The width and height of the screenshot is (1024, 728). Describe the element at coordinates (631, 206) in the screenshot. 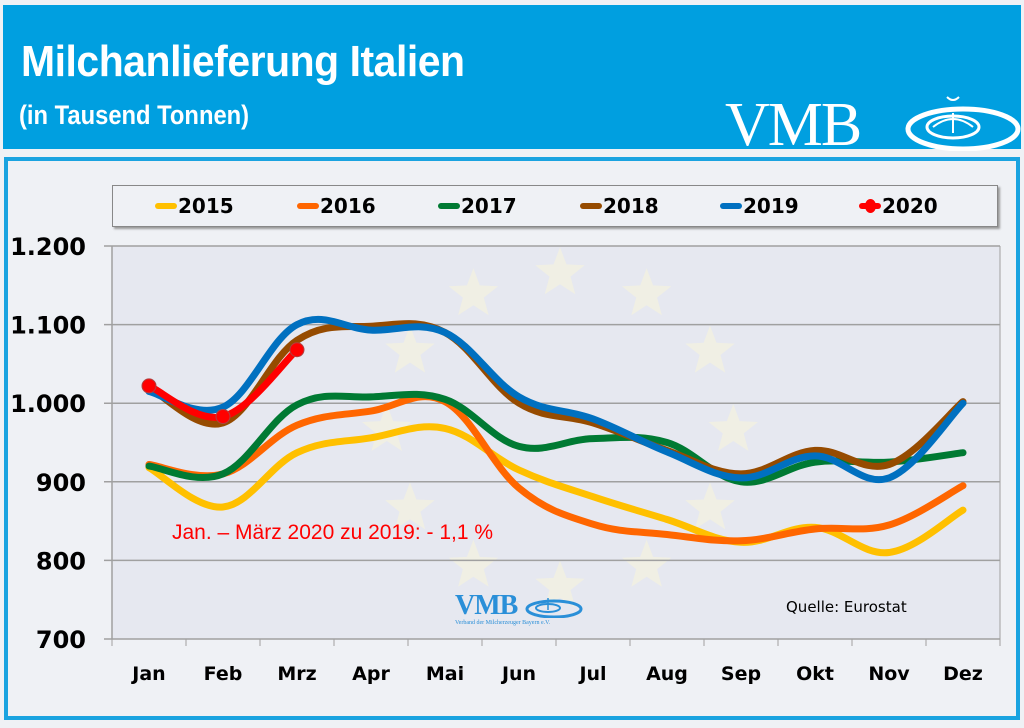

I see `legend-label: 2018` at that location.